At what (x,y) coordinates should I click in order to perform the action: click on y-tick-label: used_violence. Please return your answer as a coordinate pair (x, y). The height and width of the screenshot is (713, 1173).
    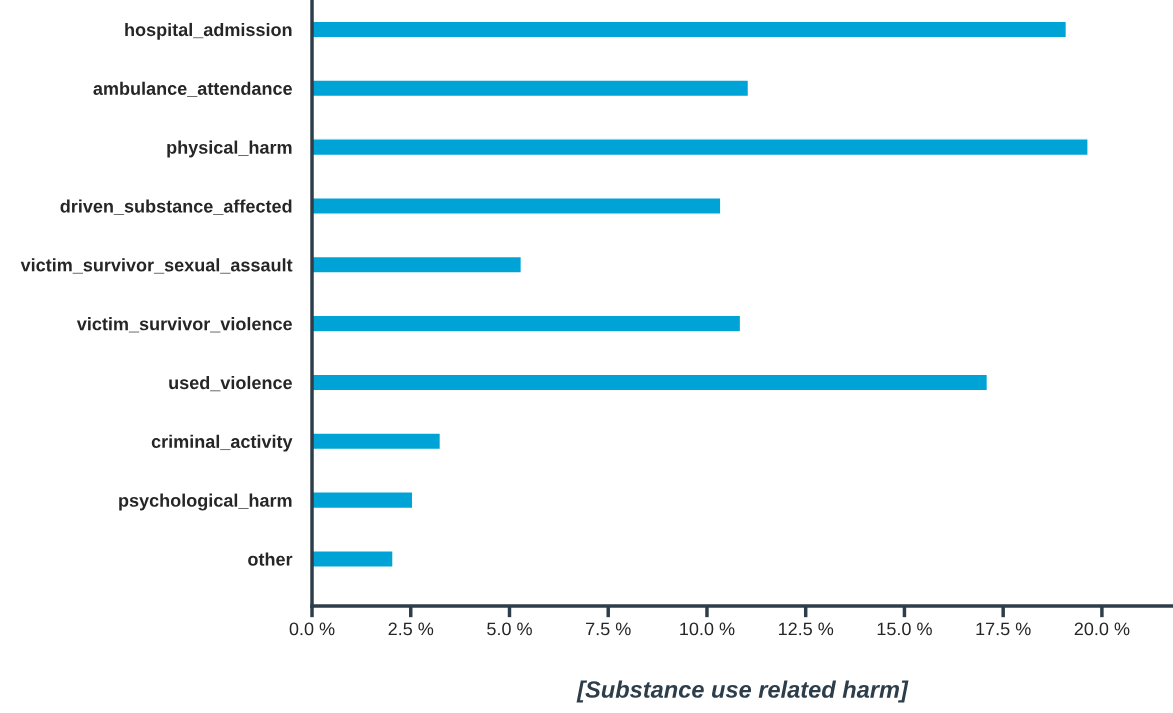
    Looking at the image, I should click on (230, 383).